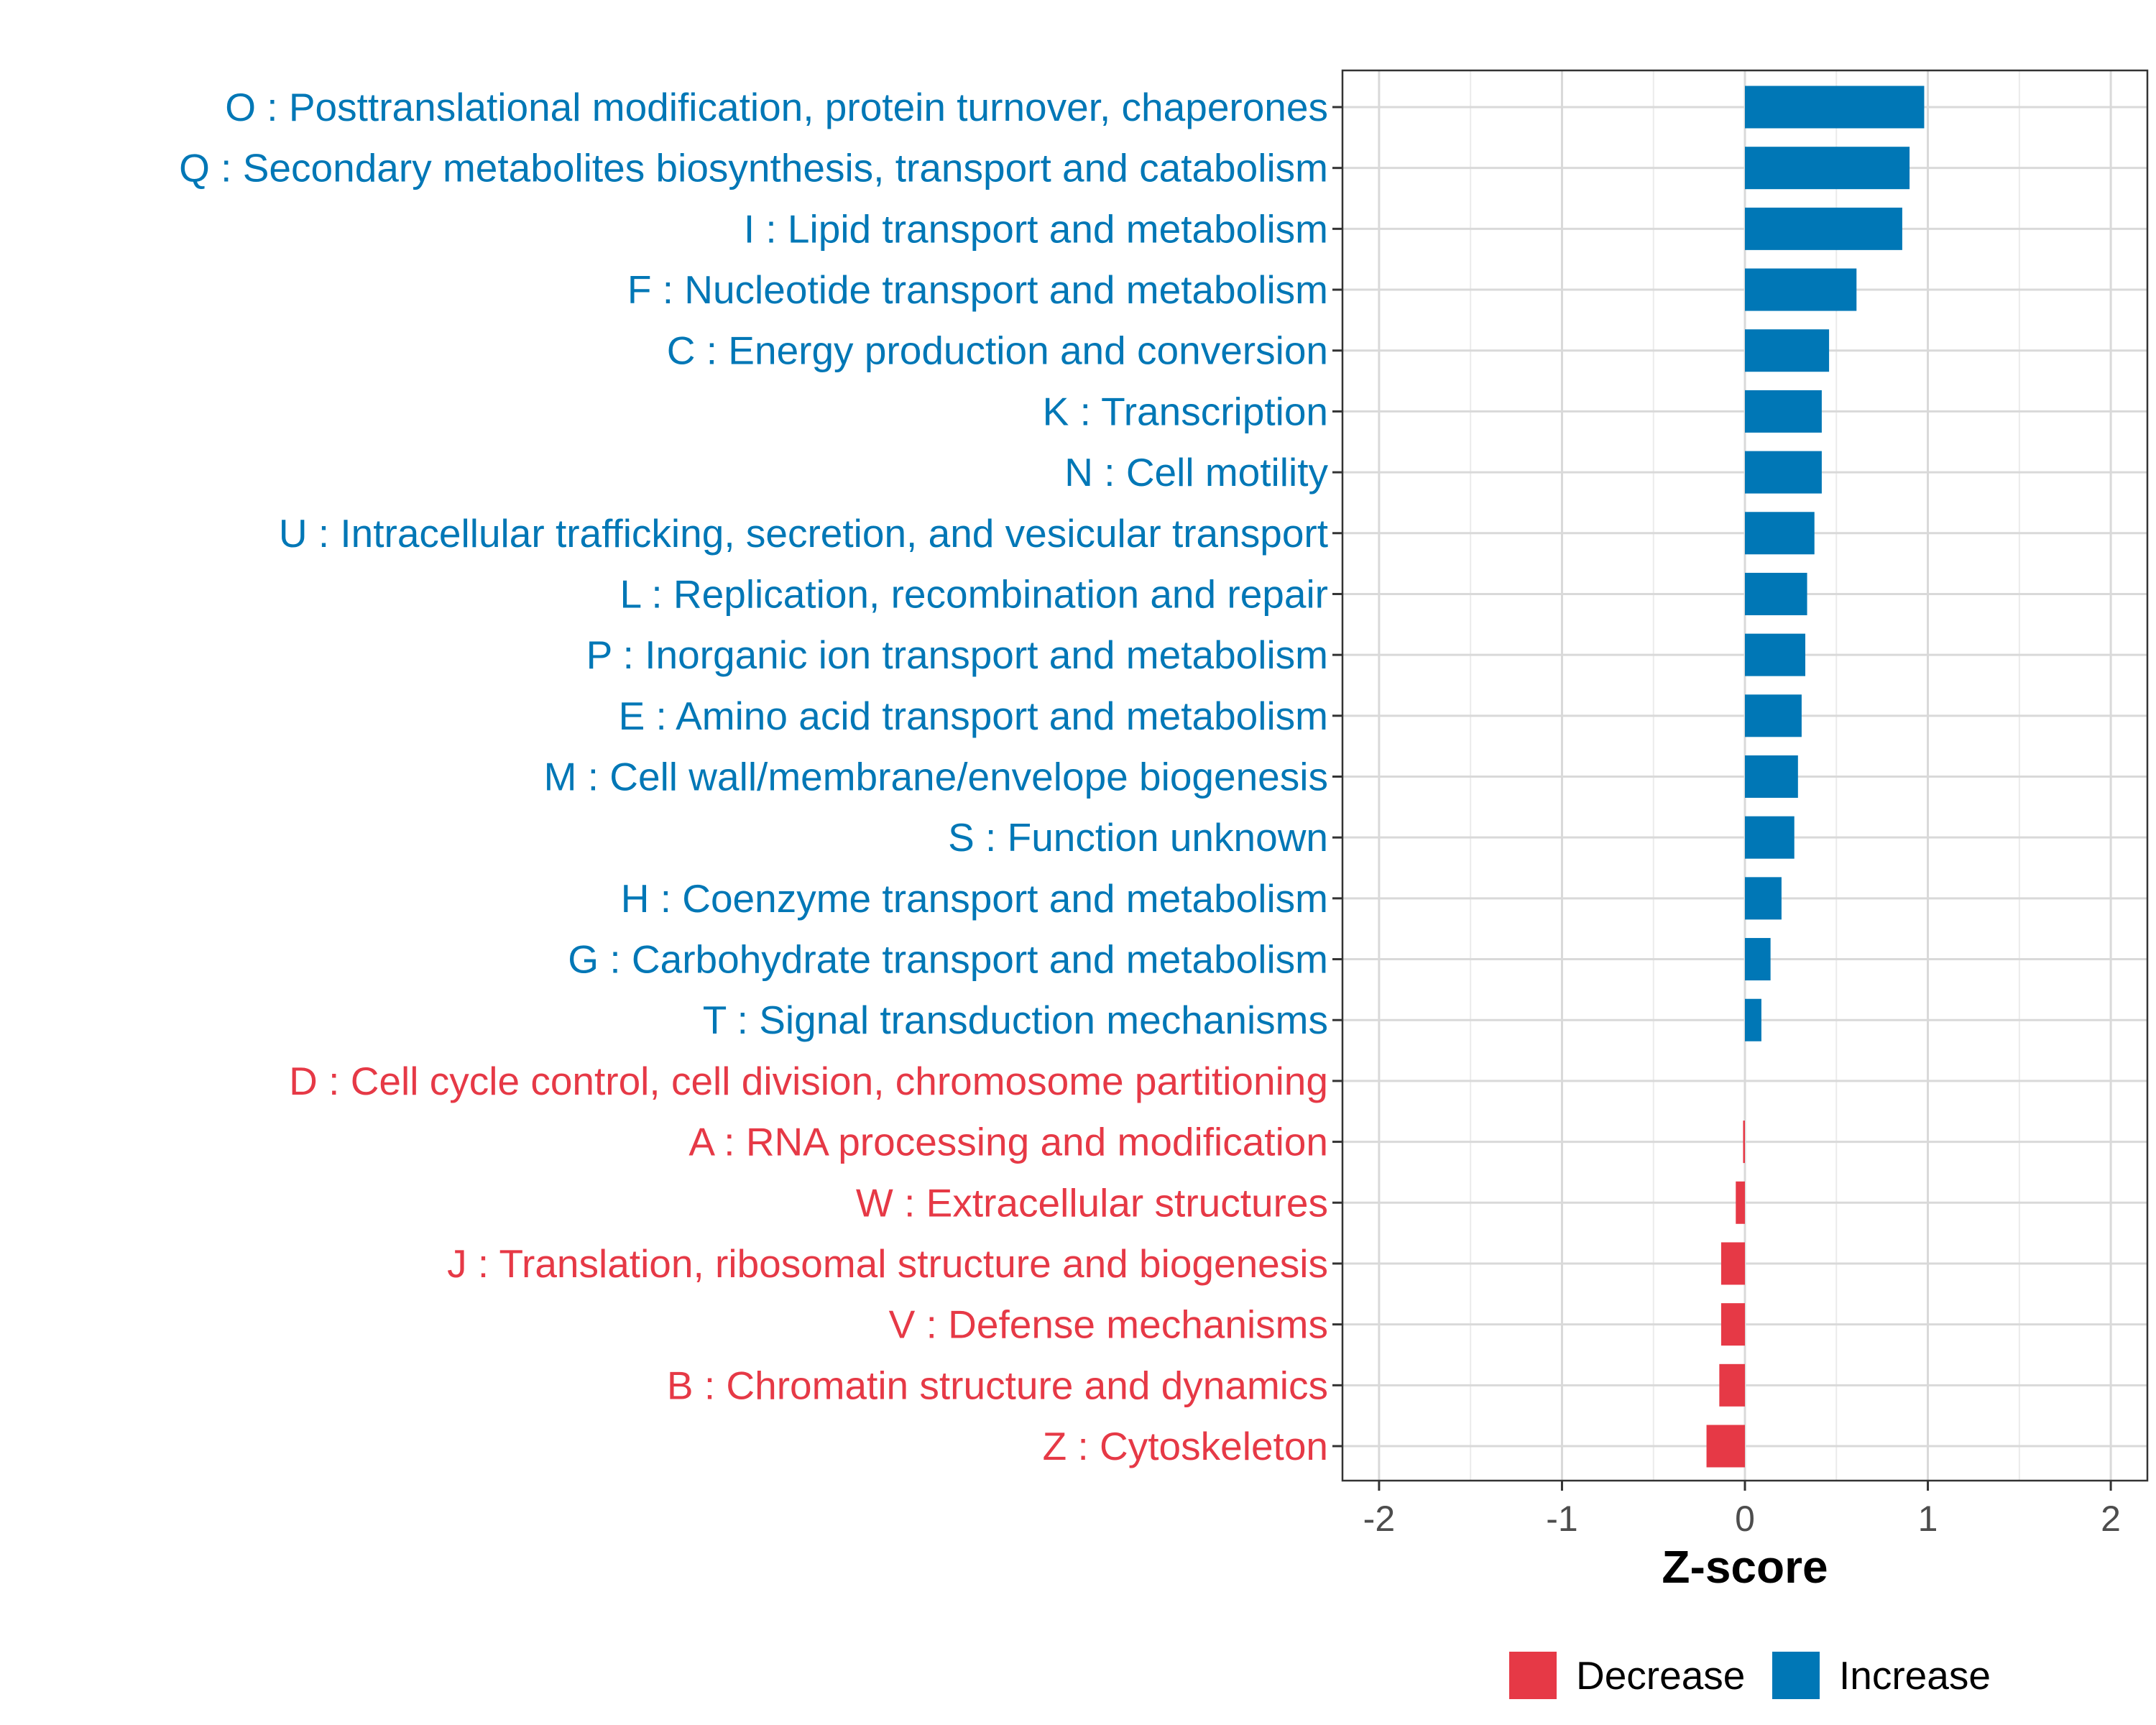  Describe the element at coordinates (1745, 1567) in the screenshot. I see `x-axis-title: Z-score` at that location.